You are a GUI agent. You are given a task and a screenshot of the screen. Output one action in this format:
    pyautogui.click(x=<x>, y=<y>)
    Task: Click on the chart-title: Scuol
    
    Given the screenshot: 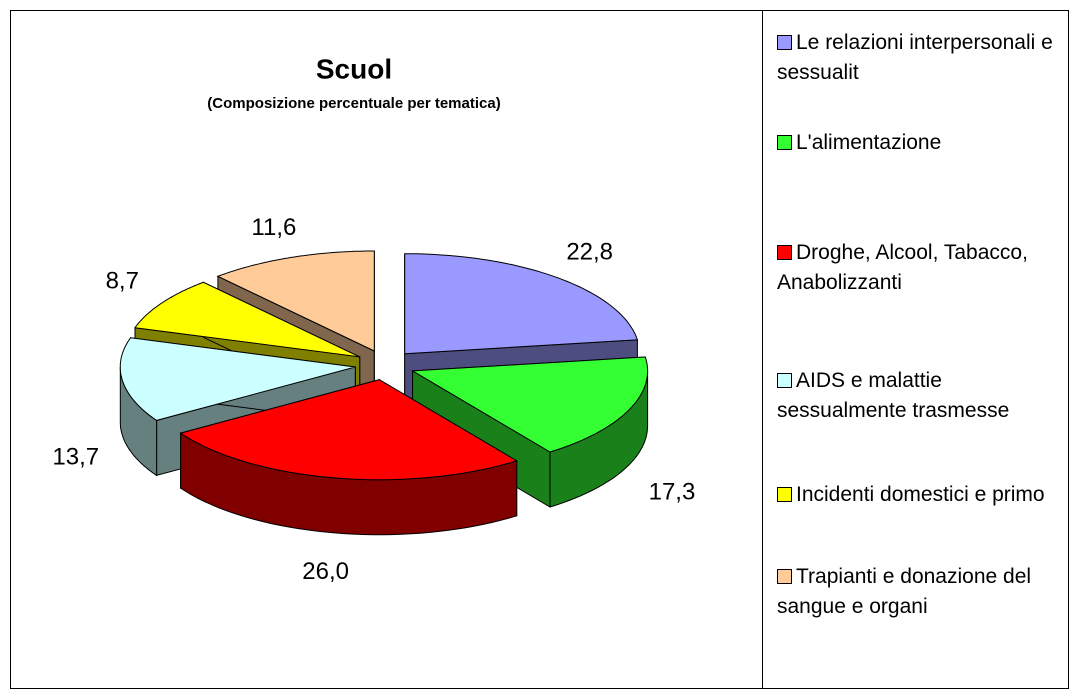 What is the action you would take?
    pyautogui.click(x=354, y=68)
    